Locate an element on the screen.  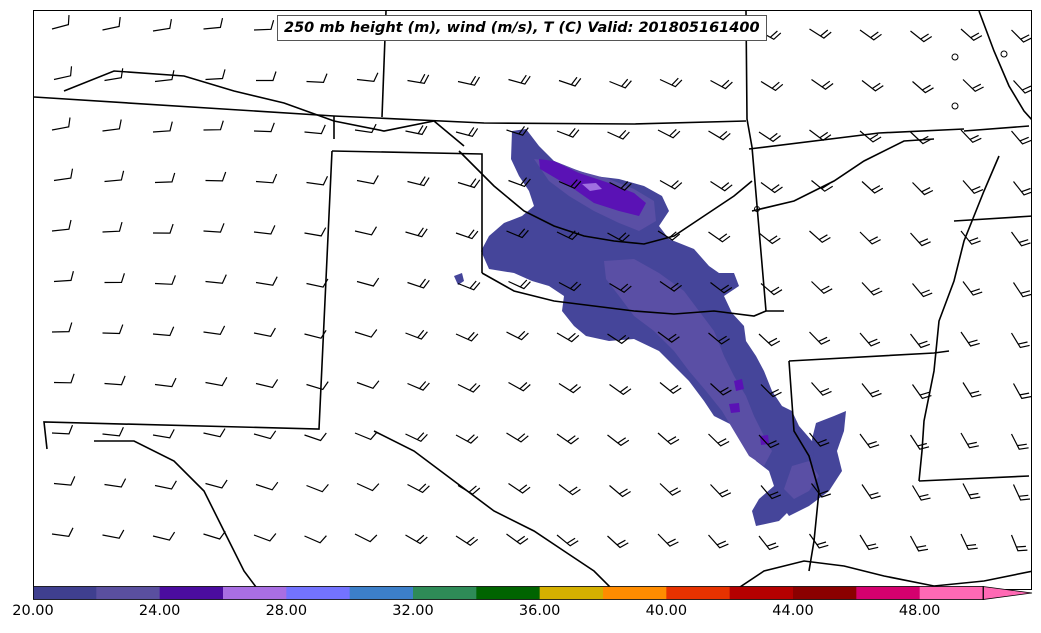
colorbar-tick-label: 20.00 is located at coordinates (33, 611).